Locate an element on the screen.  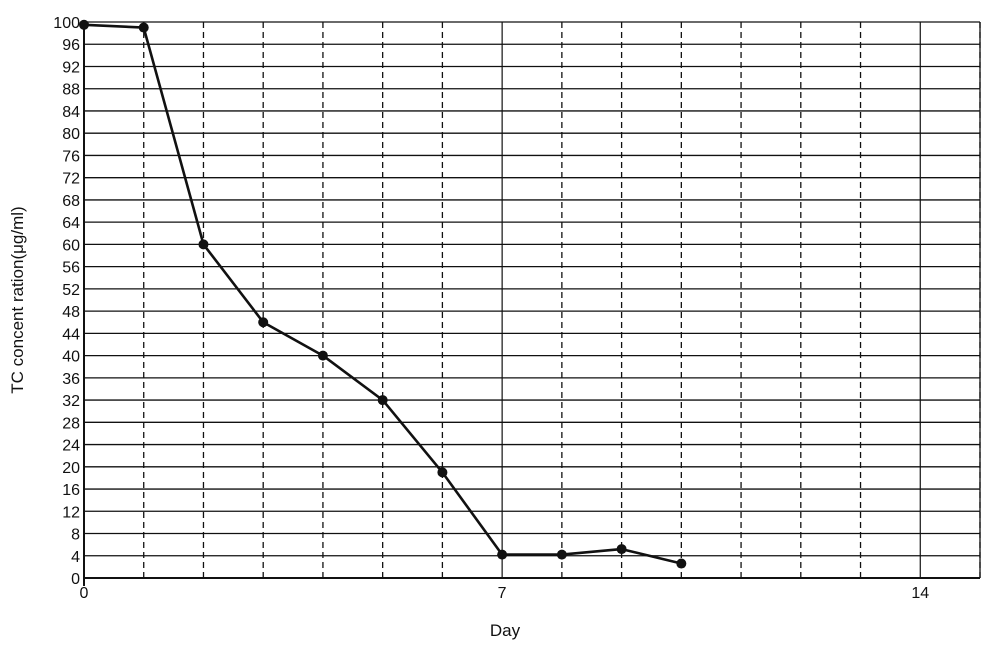
y-tick-label: 60 is located at coordinates (71, 245).